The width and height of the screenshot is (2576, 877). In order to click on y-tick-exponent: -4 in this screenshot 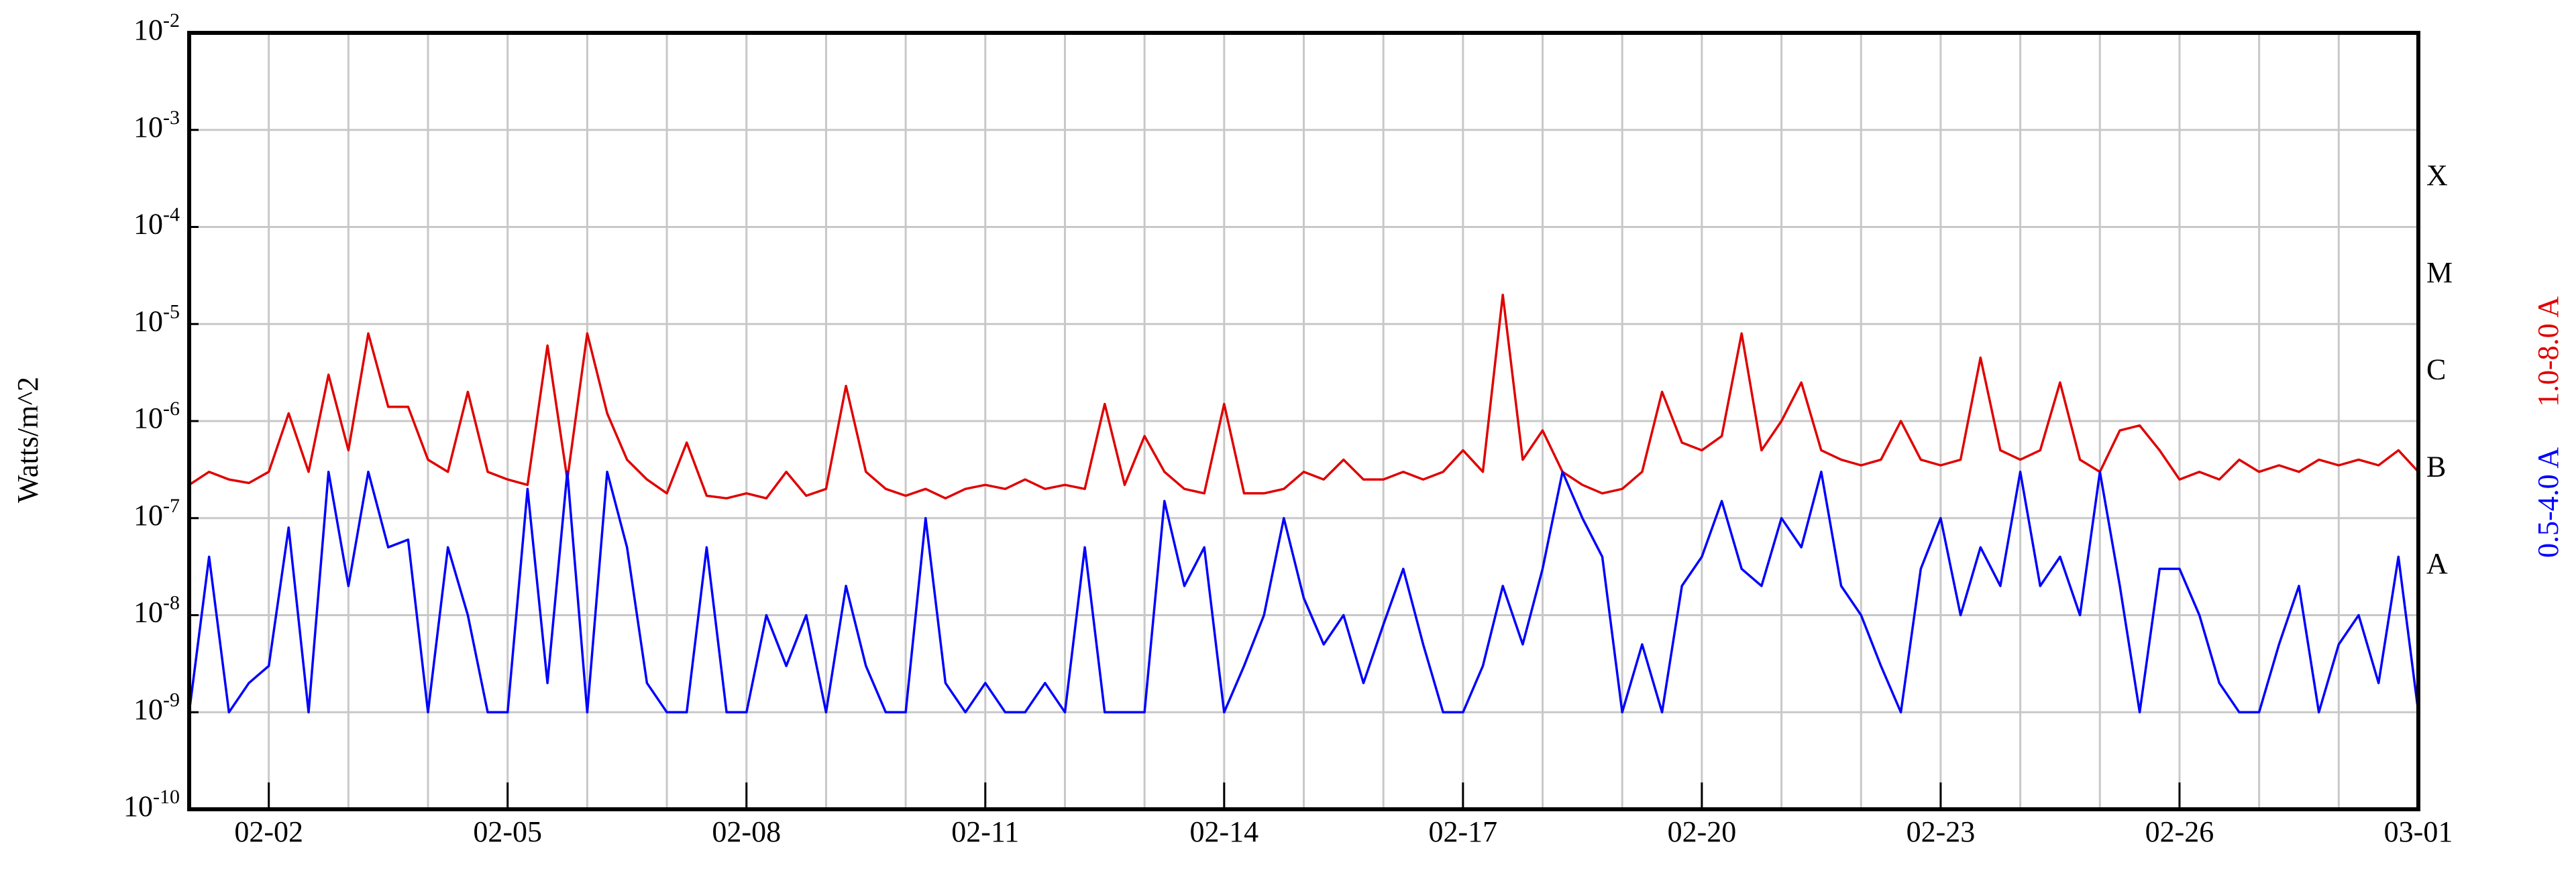, I will do `click(171, 214)`.